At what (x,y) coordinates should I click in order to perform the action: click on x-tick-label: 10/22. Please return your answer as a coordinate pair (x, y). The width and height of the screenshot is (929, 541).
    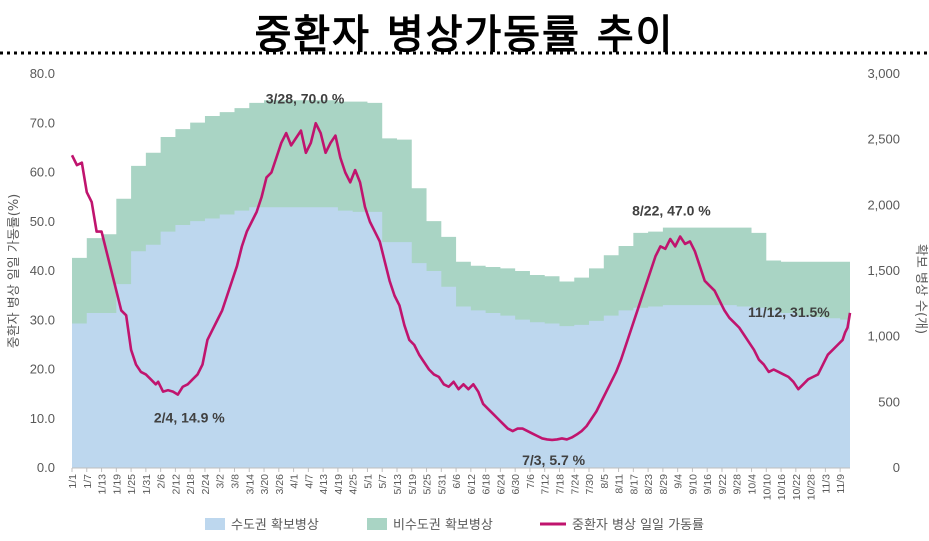
    Looking at the image, I should click on (797, 487).